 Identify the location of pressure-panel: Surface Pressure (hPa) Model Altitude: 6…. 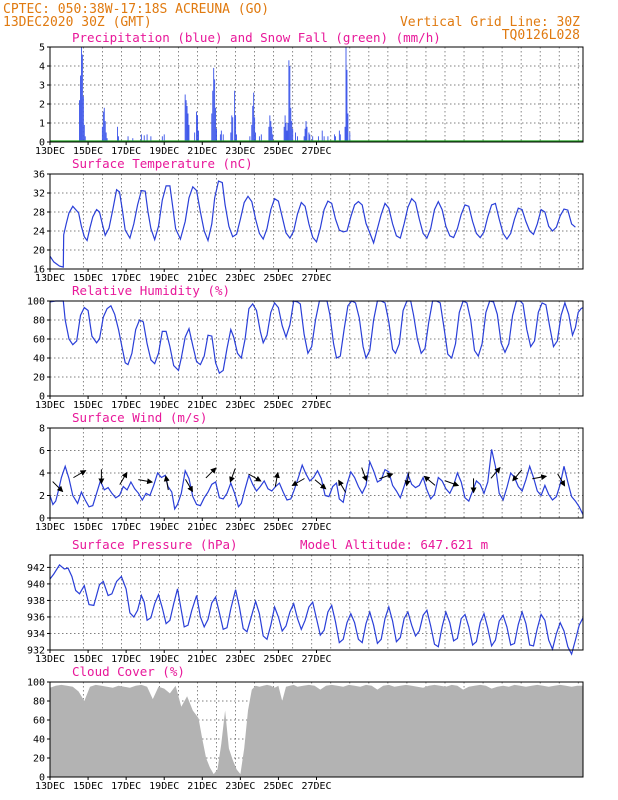
(305, 601).